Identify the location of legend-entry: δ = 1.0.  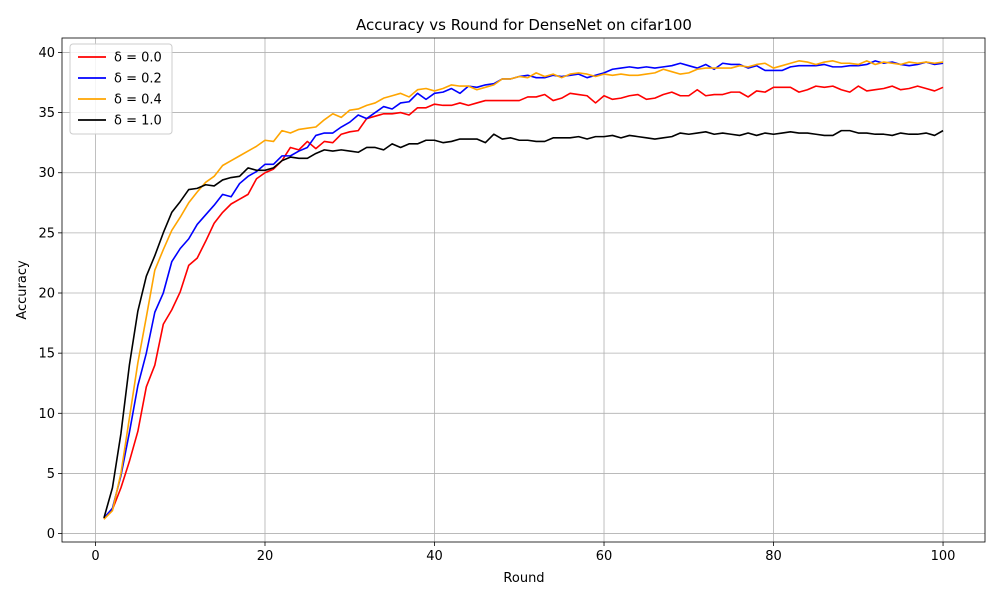
(138, 121).